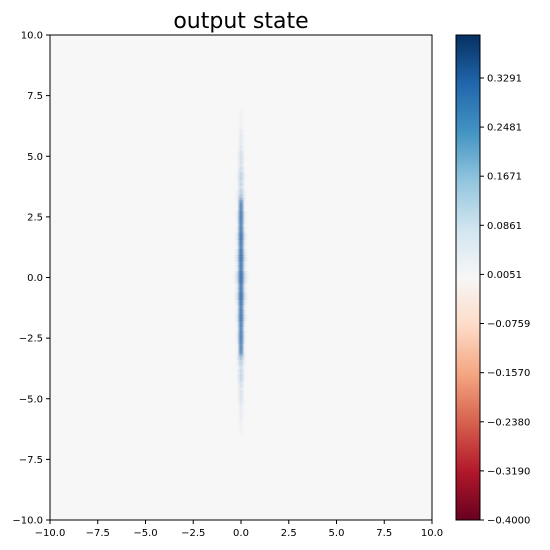  Describe the element at coordinates (337, 533) in the screenshot. I see `x-tick-label: 5.0` at that location.